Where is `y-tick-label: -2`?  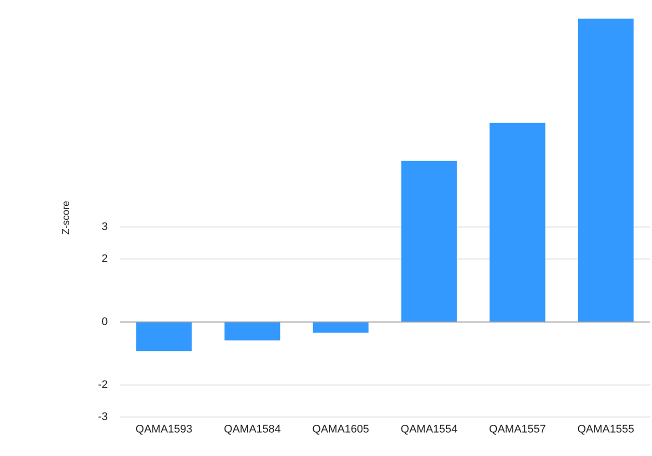
y-tick-label: -2 is located at coordinates (103, 385).